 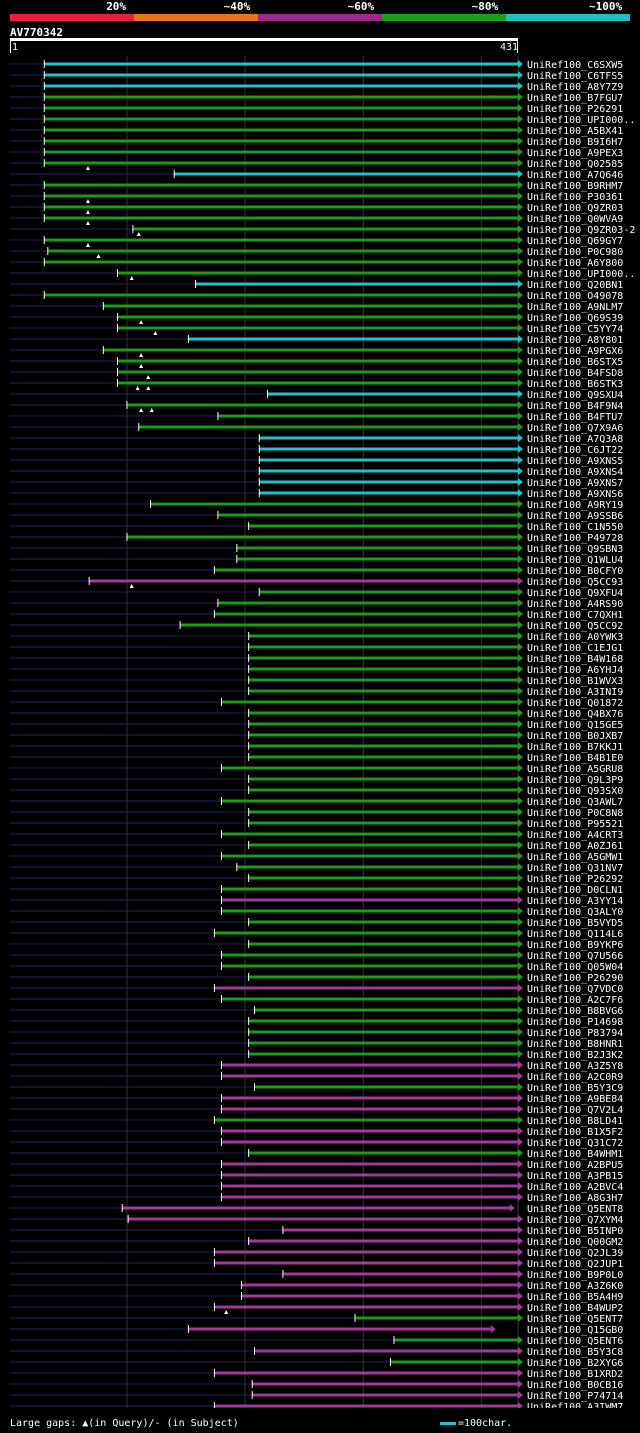 I want to click on hit-label: UniRef100_P26290, so click(x=575, y=978).